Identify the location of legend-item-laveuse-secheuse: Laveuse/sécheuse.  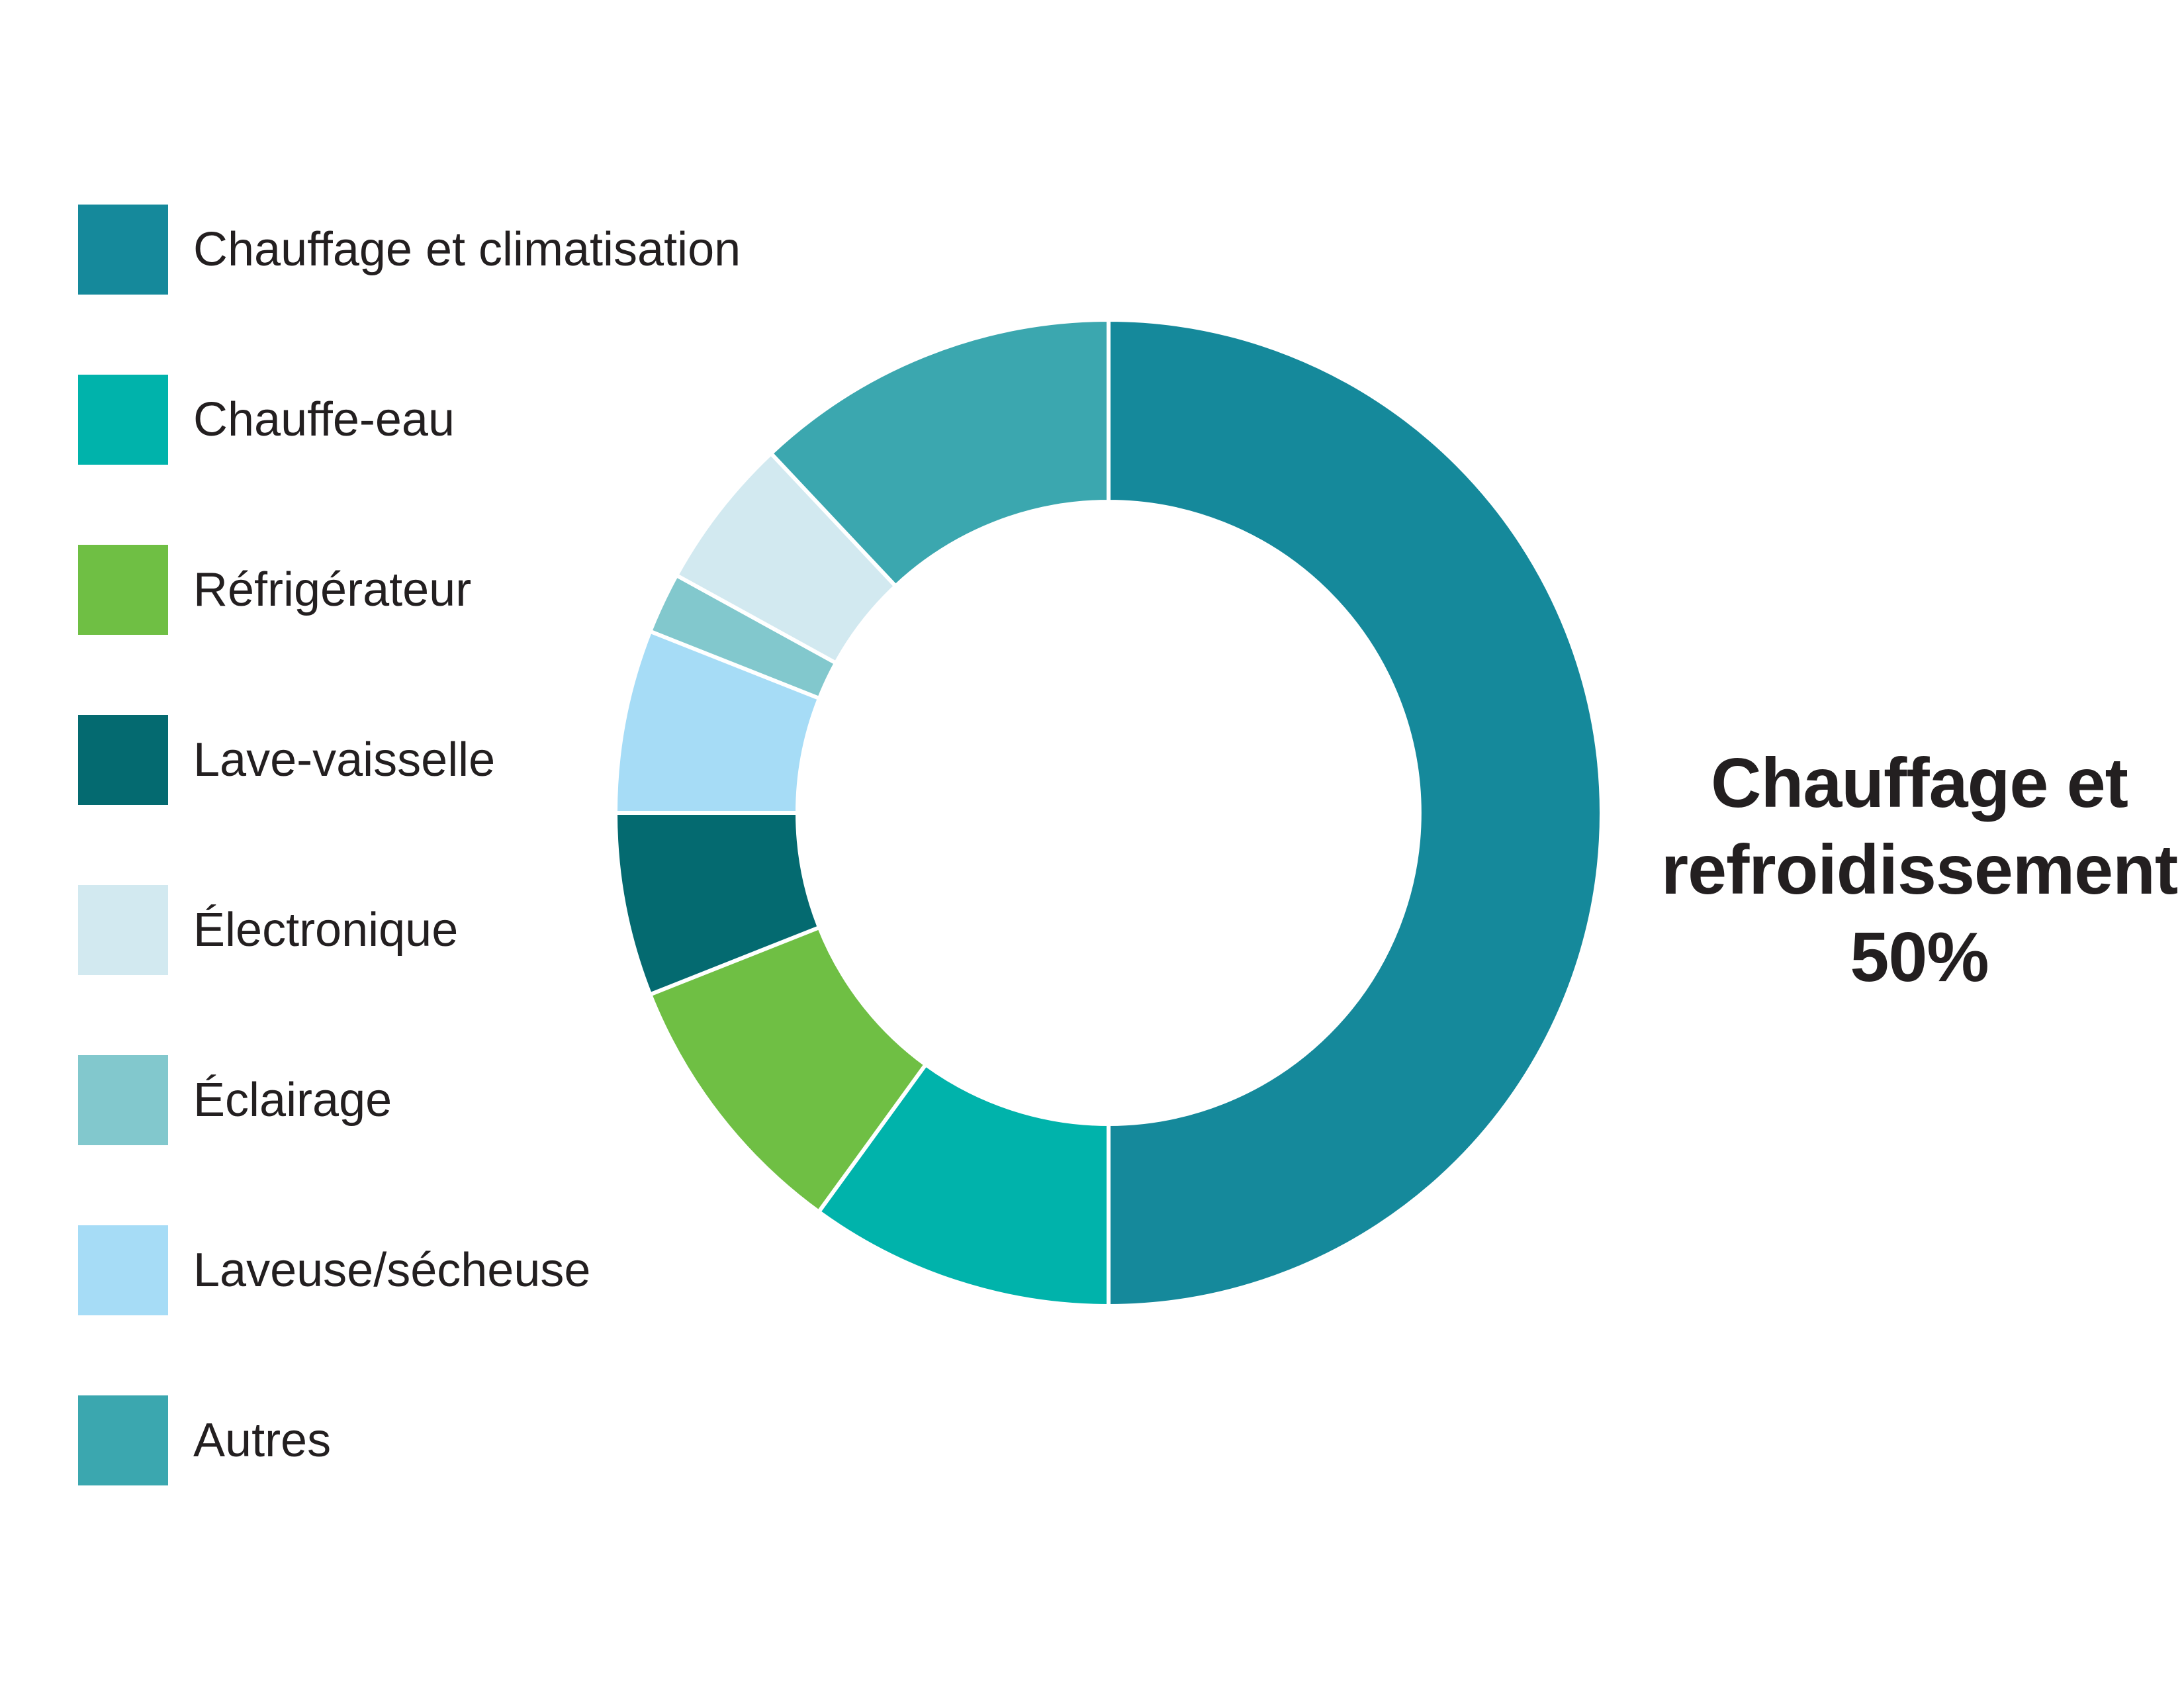
(409, 1270).